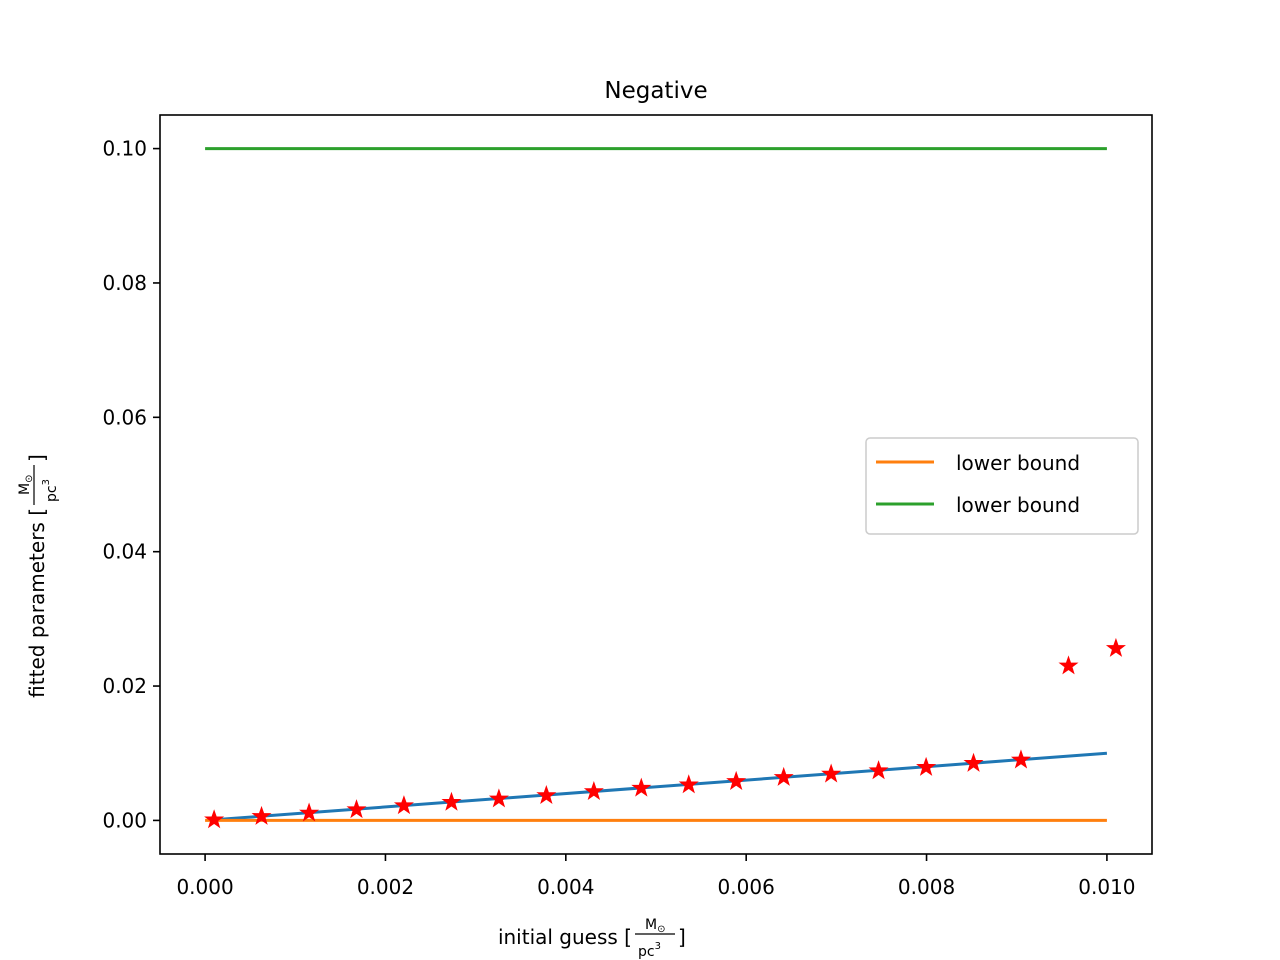 Image resolution: width=1280 pixels, height=960 pixels. Describe the element at coordinates (131, 484) in the screenshot. I see `y-axis: 0.00 0.02 0.04 0.06 0.08 0.10` at that location.